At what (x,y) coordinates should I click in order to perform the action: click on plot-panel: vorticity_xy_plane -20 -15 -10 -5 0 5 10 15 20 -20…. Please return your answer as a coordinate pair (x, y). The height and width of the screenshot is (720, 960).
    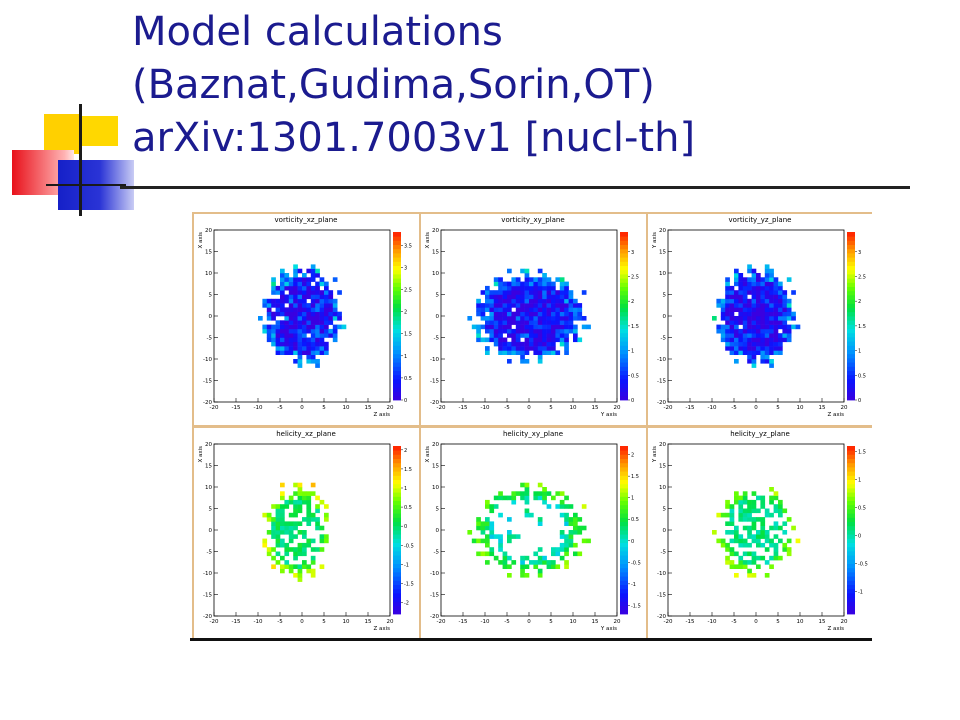
    Looking at the image, I should click on (533, 319).